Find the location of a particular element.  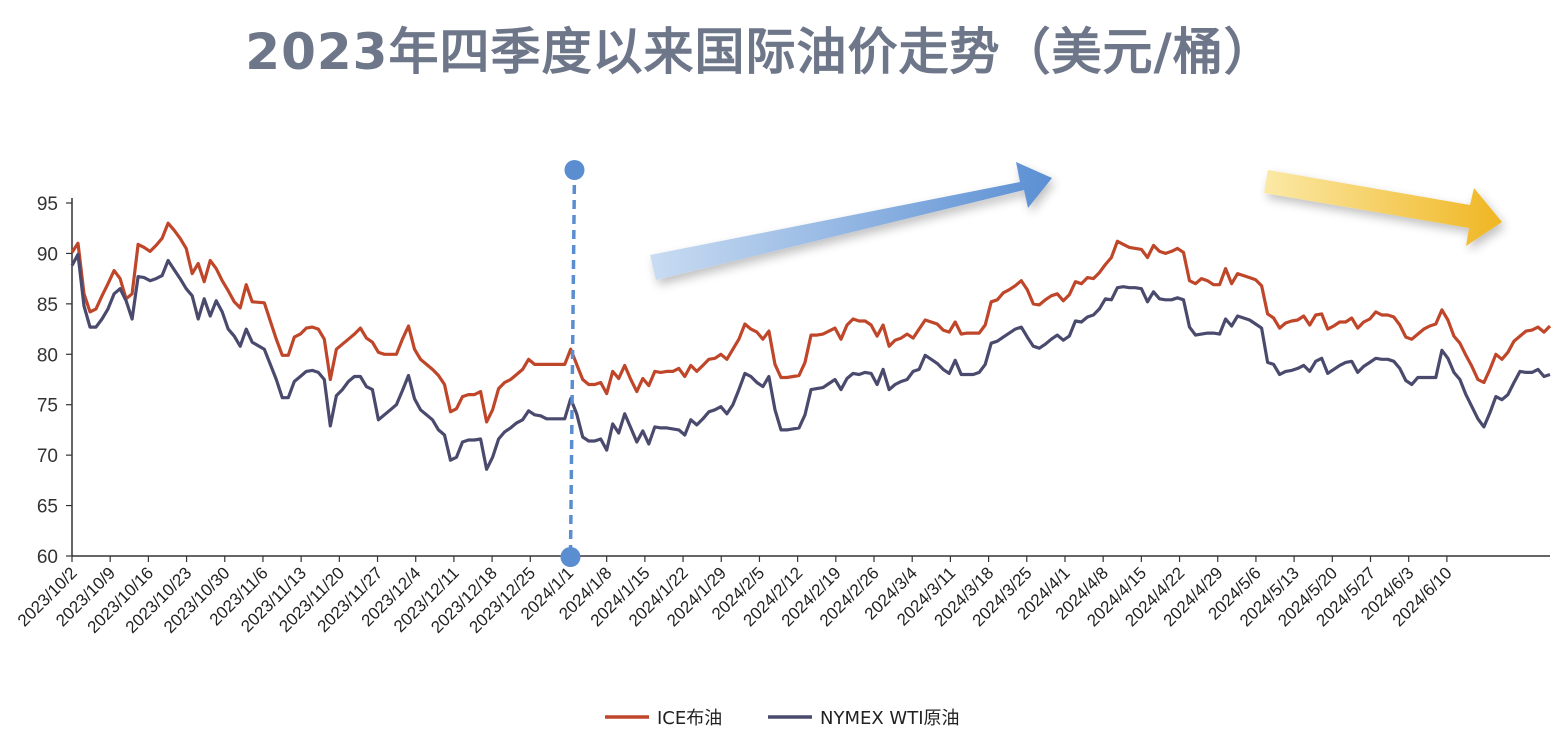

marker-bottom-dot is located at coordinates (570, 557).